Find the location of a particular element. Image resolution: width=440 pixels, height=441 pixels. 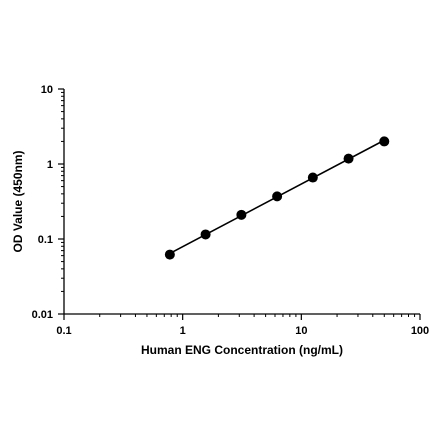

y-axis-ticks: 0.01 0.1 1 10 is located at coordinates (48, 202).